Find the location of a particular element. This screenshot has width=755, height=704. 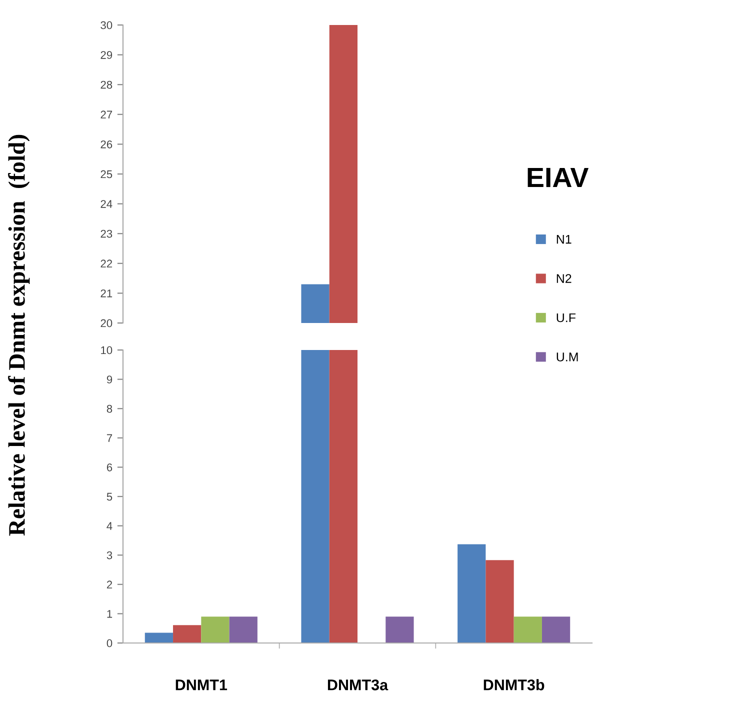

y-tick-label: 3 is located at coordinates (109, 555).